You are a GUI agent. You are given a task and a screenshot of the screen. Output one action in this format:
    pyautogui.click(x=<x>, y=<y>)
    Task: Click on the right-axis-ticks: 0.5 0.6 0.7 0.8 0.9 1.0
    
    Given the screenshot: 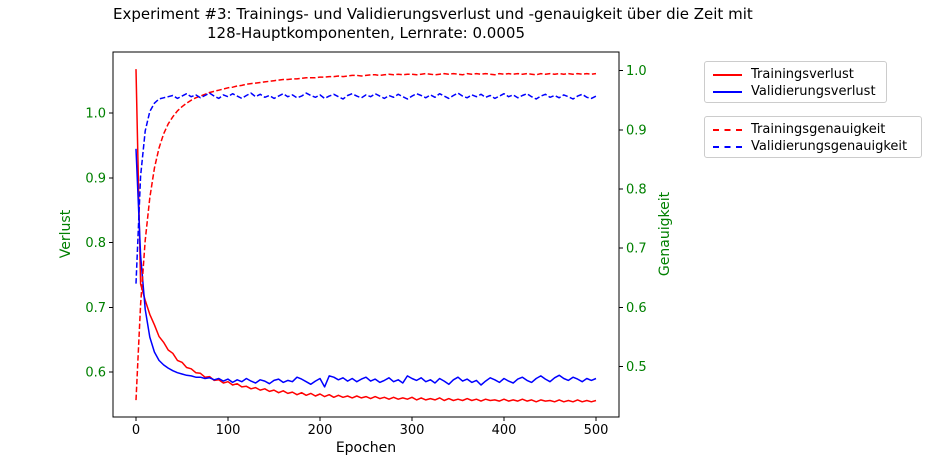 What is the action you would take?
    pyautogui.click(x=633, y=219)
    